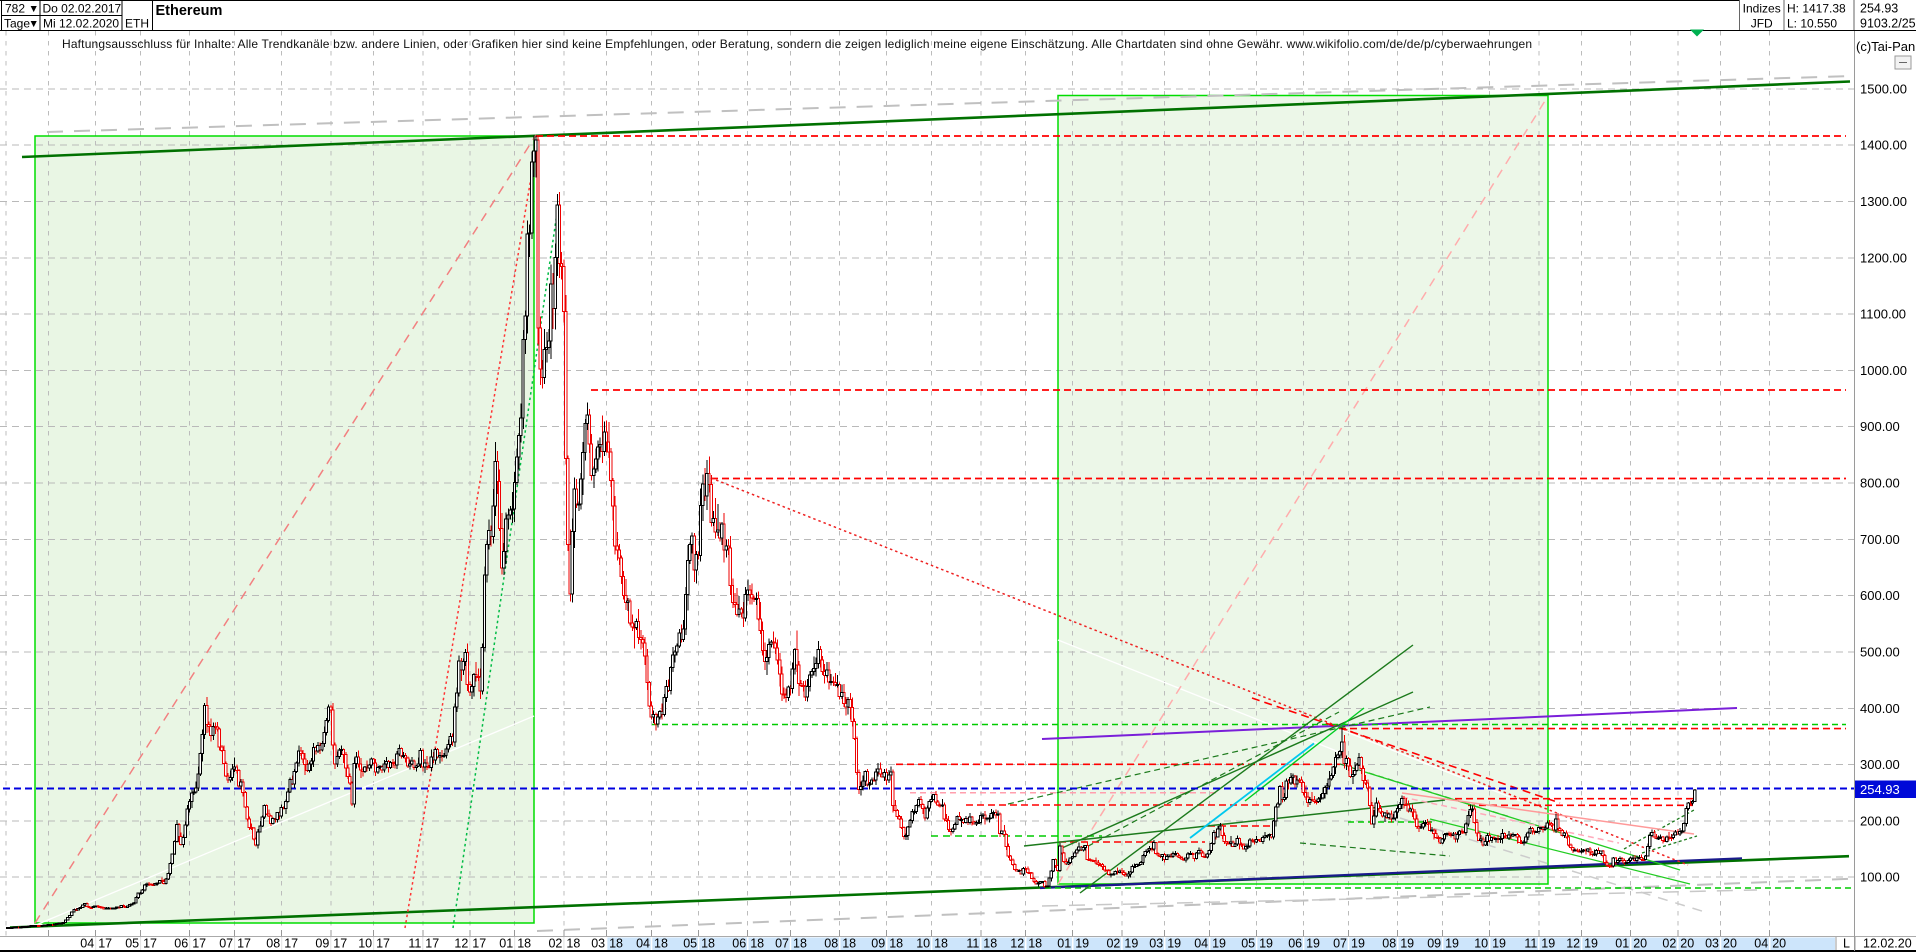 Image resolution: width=1916 pixels, height=952 pixels. What do you see at coordinates (1880, 651) in the screenshot?
I see `svg-text: 500.00` at bounding box center [1880, 651].